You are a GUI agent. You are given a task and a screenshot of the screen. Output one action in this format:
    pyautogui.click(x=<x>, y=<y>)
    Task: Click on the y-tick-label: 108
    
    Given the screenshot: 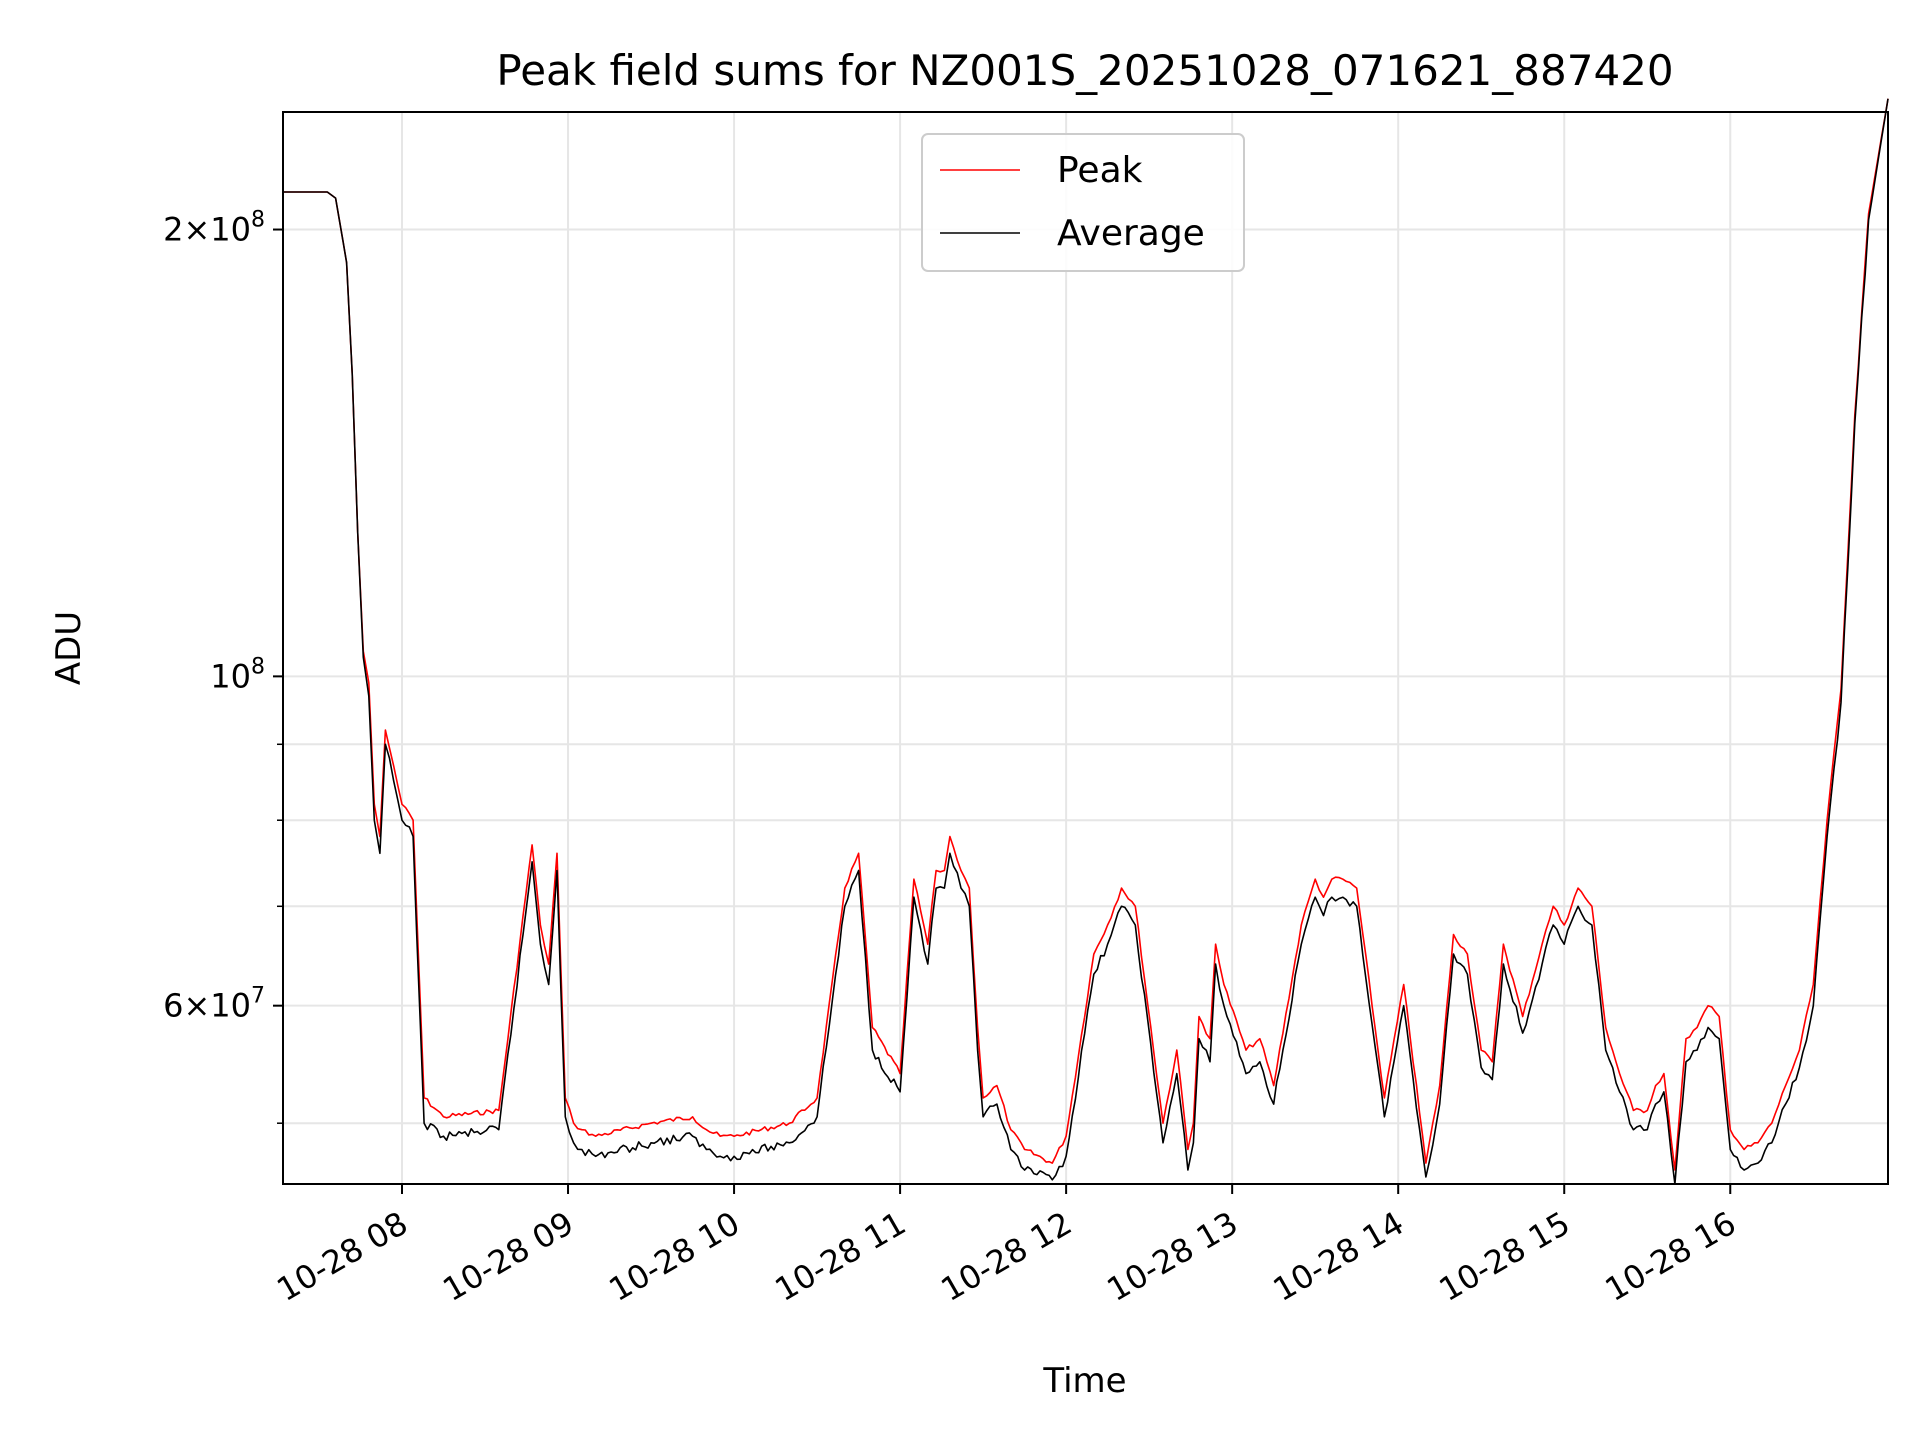 What is the action you would take?
    pyautogui.click(x=237, y=674)
    